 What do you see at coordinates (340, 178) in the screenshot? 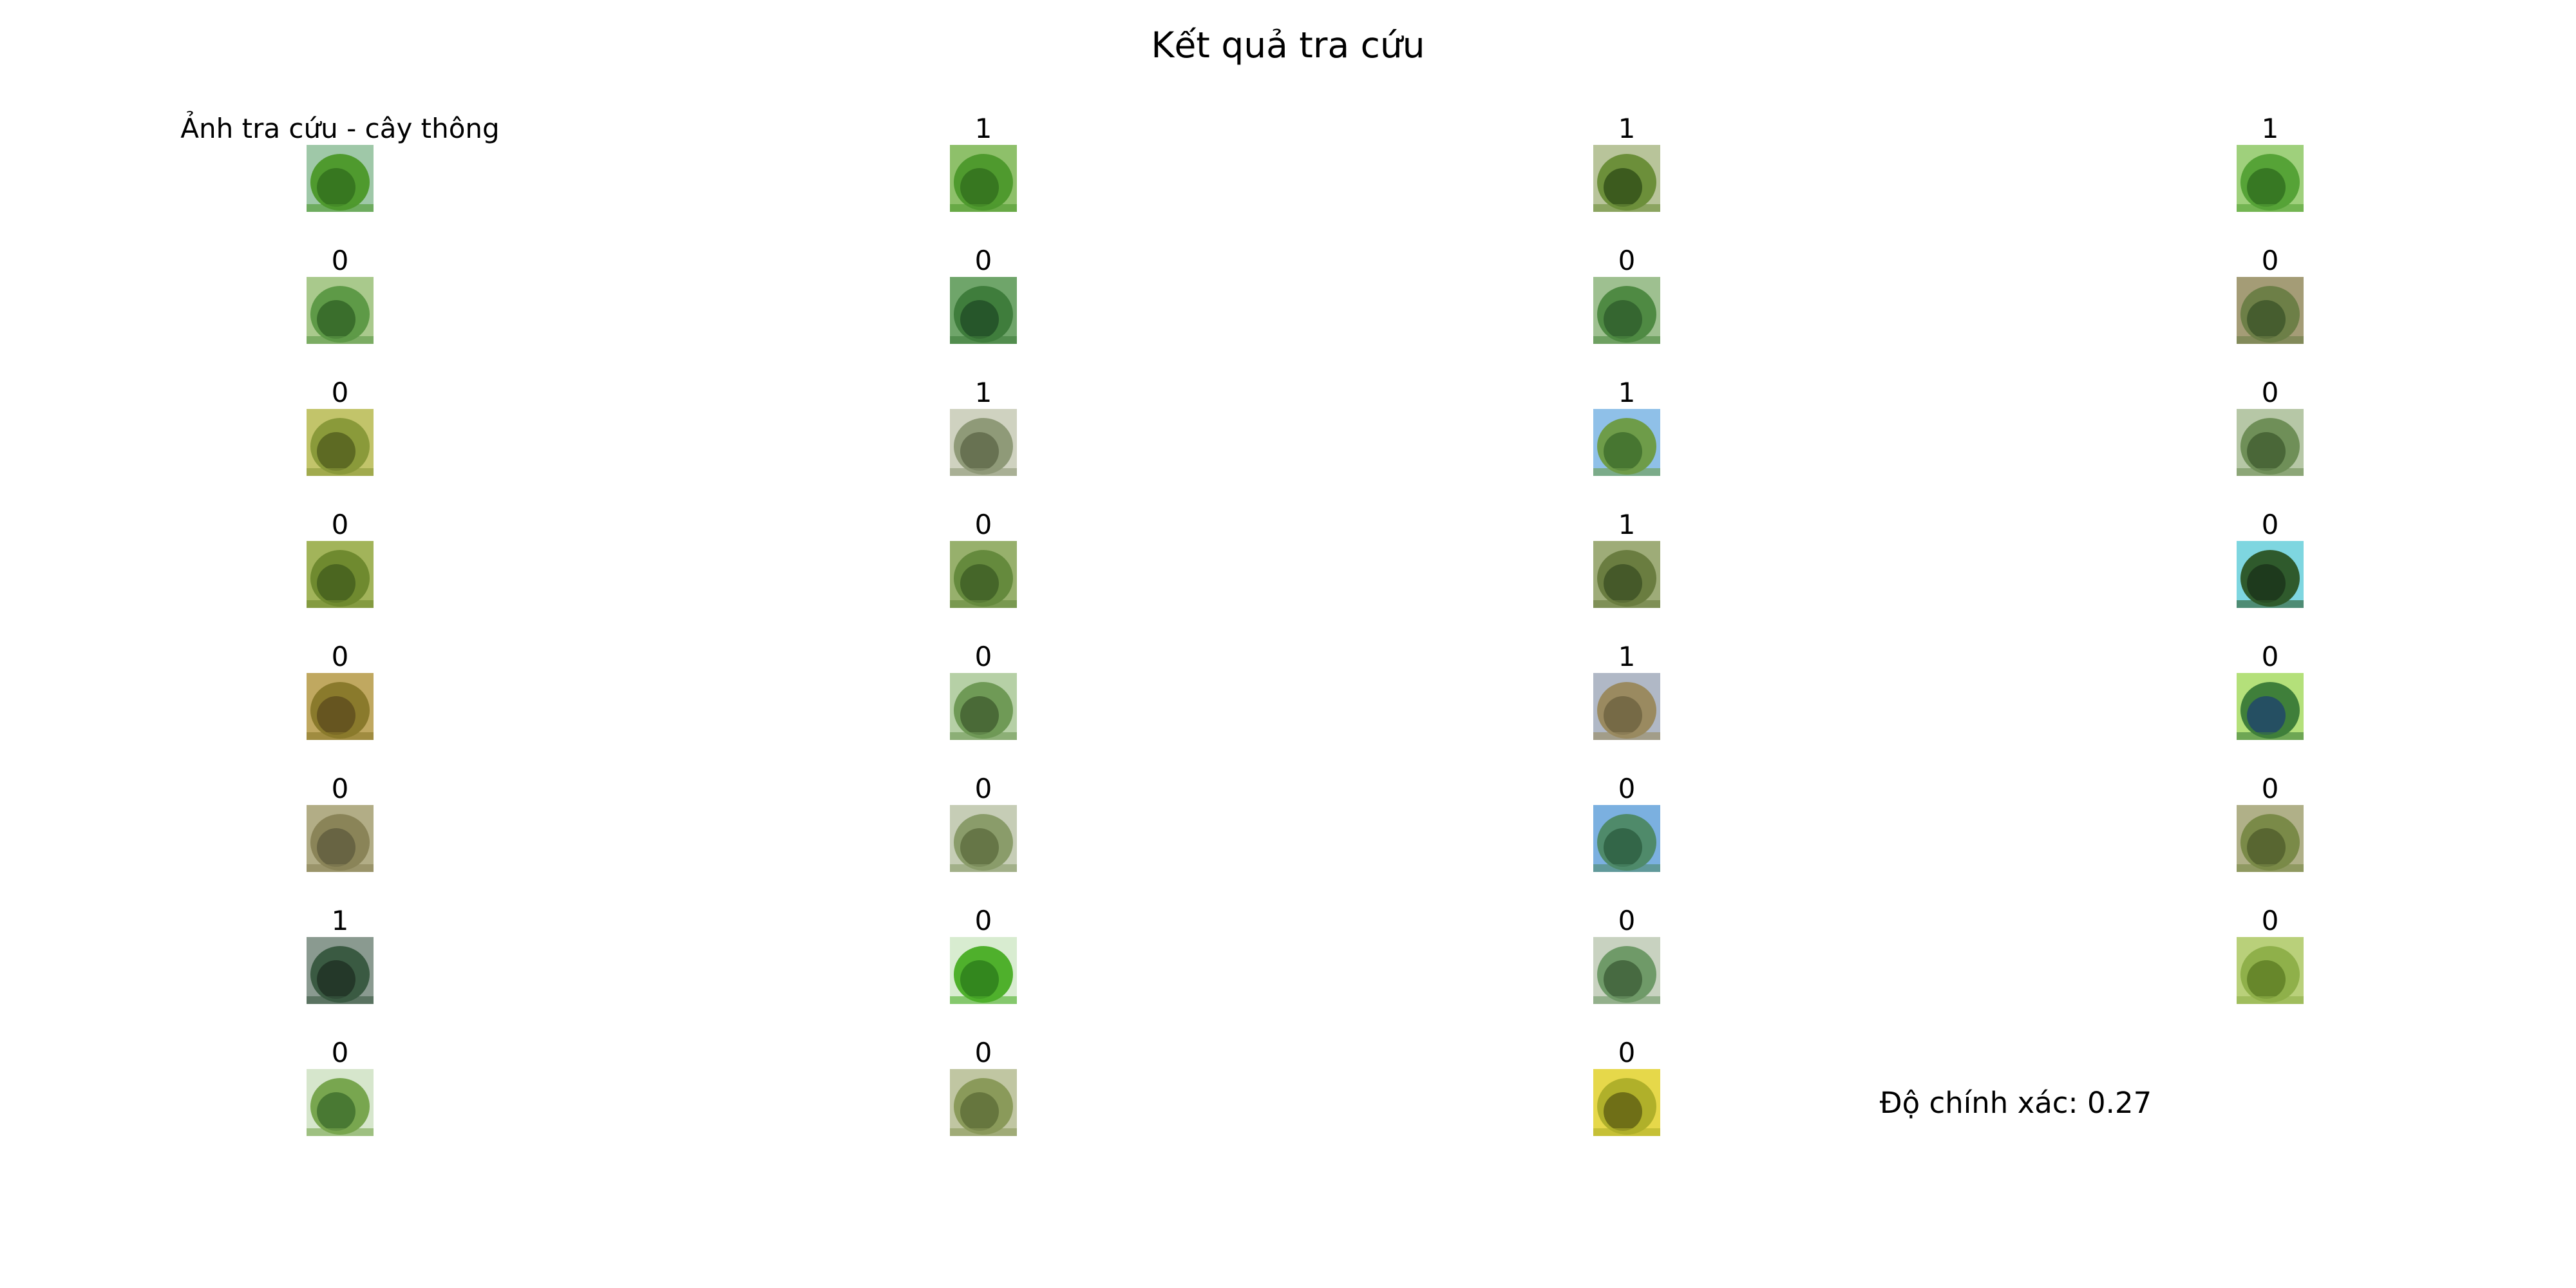
I see `query-image` at bounding box center [340, 178].